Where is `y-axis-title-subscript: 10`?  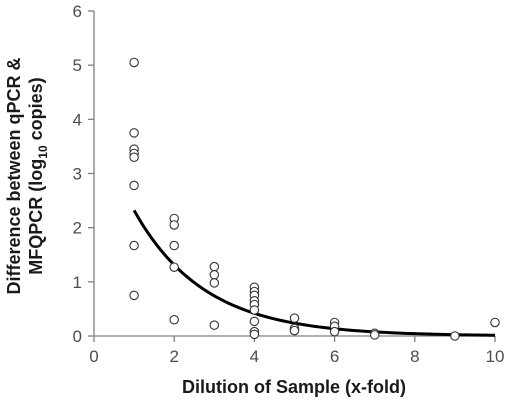
y-axis-title-subscript: 10 is located at coordinates (43, 152).